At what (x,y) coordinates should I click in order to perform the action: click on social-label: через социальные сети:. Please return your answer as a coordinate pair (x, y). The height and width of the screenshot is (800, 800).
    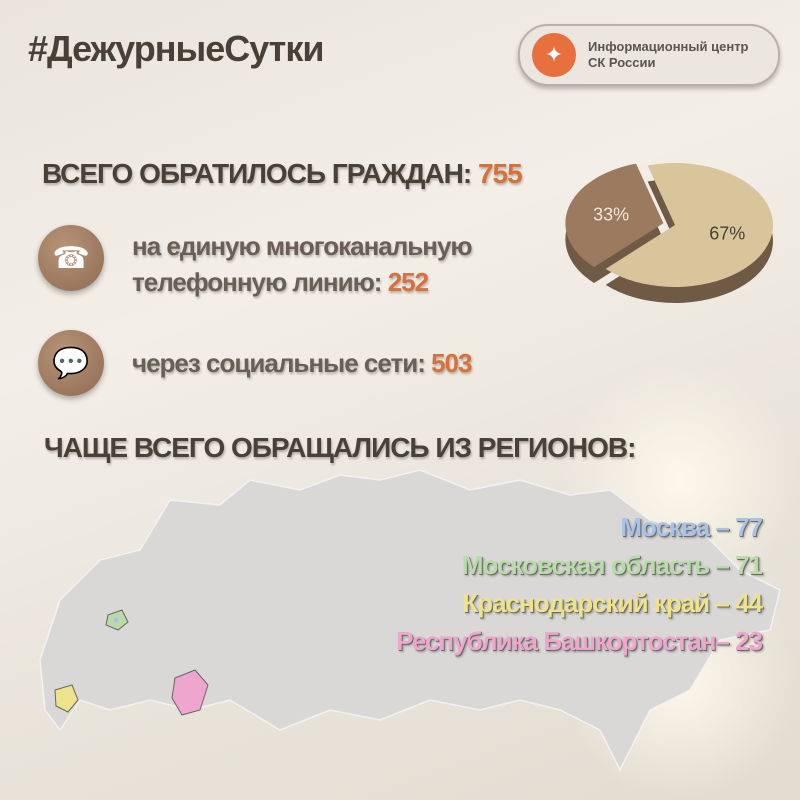
    Looking at the image, I should click on (279, 363).